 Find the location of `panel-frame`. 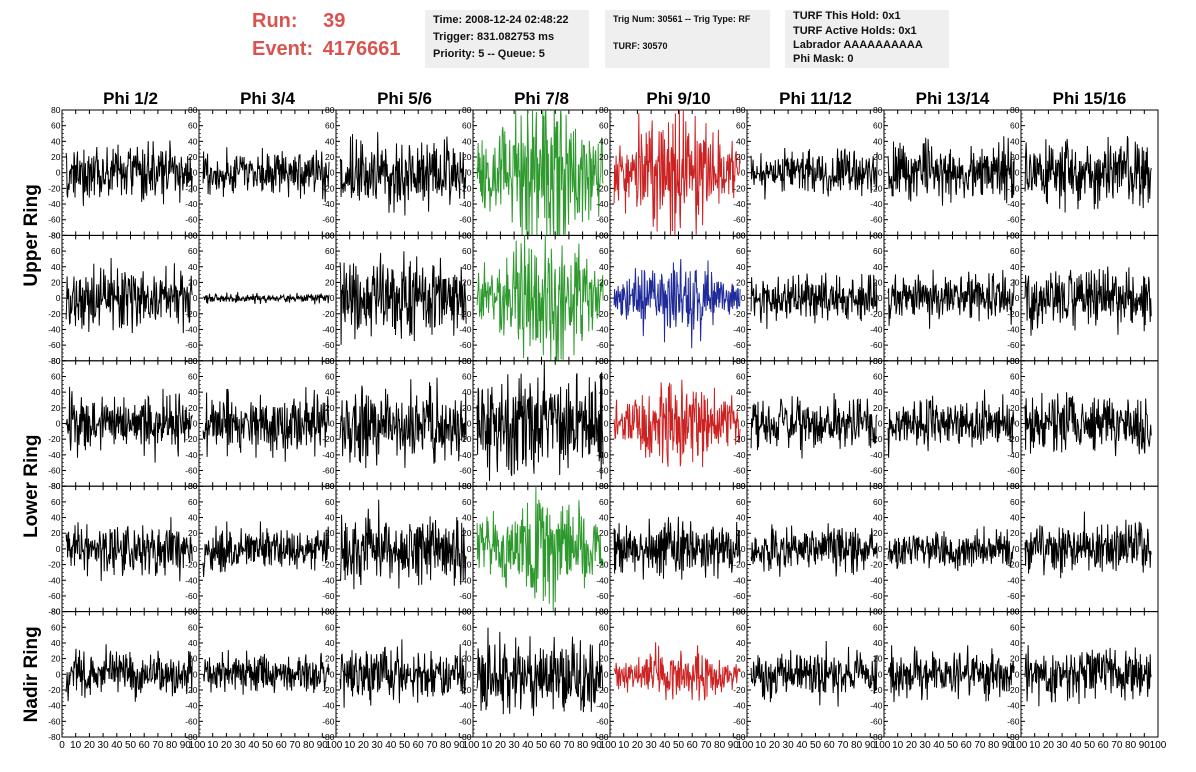

panel-frame is located at coordinates (541, 549).